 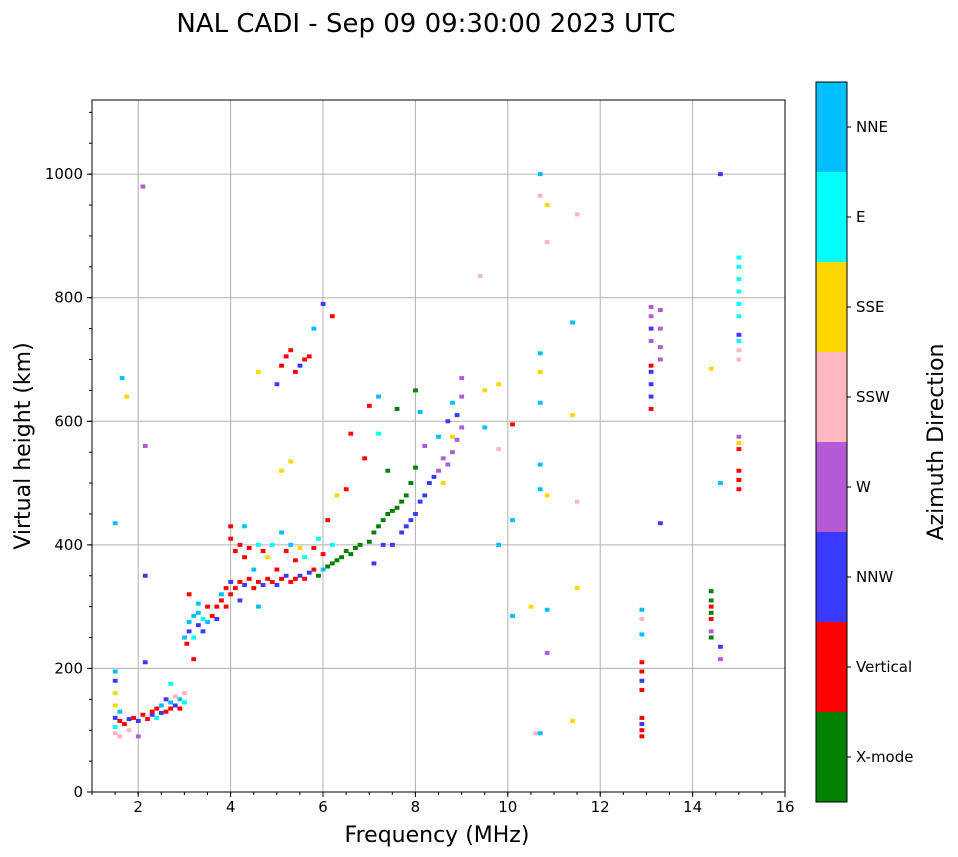 I want to click on y-tick-label: 800, so click(x=68, y=298).